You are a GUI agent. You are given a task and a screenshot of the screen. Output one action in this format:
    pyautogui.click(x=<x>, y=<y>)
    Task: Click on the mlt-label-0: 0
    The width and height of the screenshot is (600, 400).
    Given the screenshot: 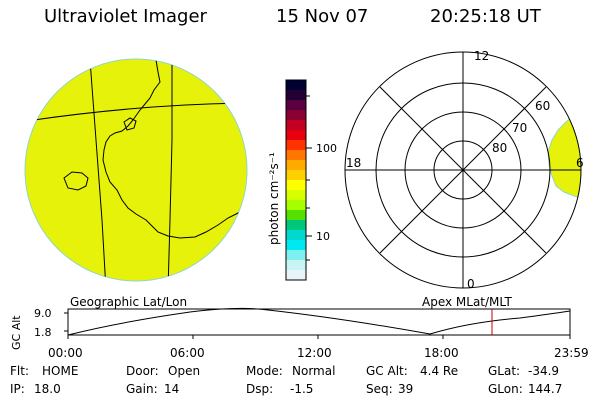 What is the action you would take?
    pyautogui.click(x=471, y=284)
    